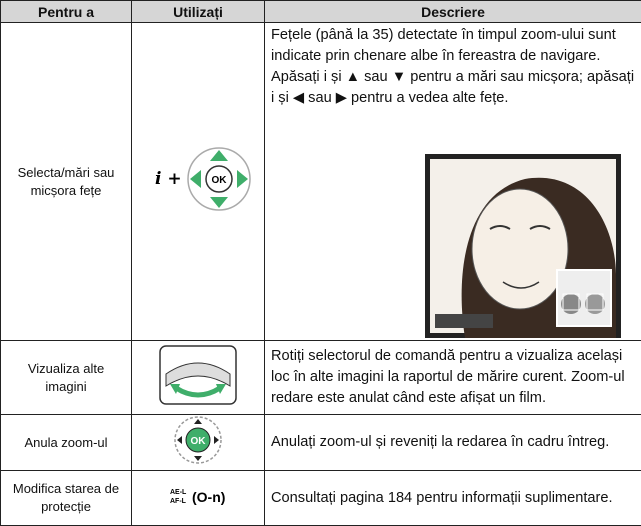 The width and height of the screenshot is (641, 526). I want to click on action: Selecta/mări sau micșora fețe, so click(66, 181).